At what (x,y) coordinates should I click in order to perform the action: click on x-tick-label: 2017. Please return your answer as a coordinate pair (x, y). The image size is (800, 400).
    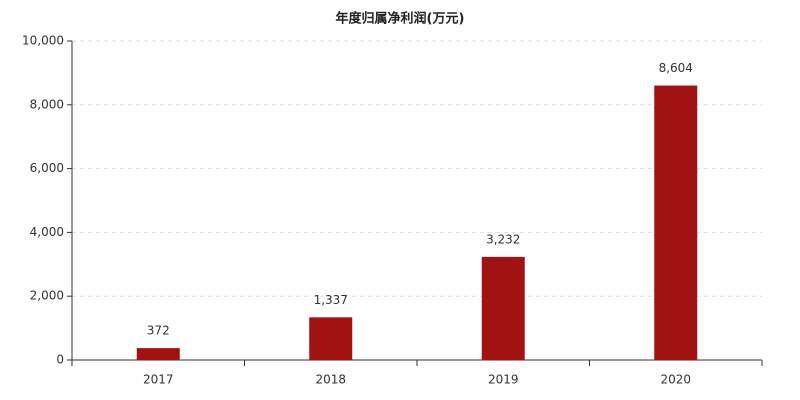
    Looking at the image, I should click on (158, 380).